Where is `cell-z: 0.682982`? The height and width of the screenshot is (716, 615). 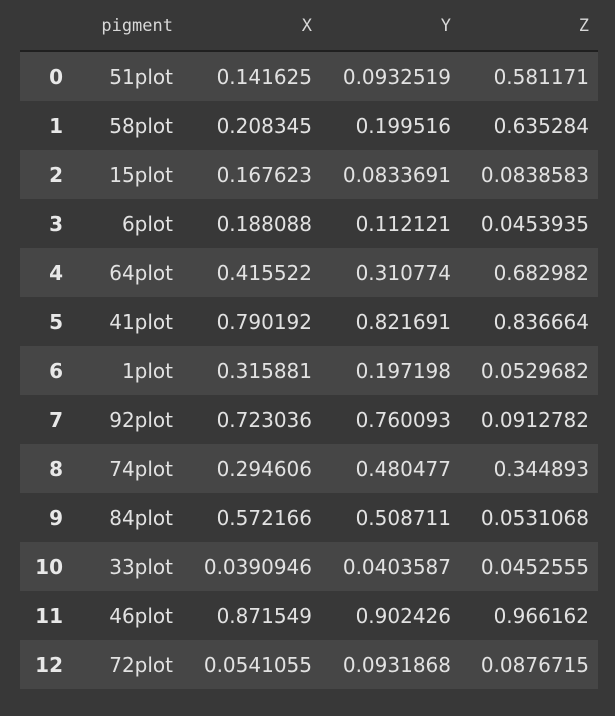 cell-z: 0.682982 is located at coordinates (541, 272).